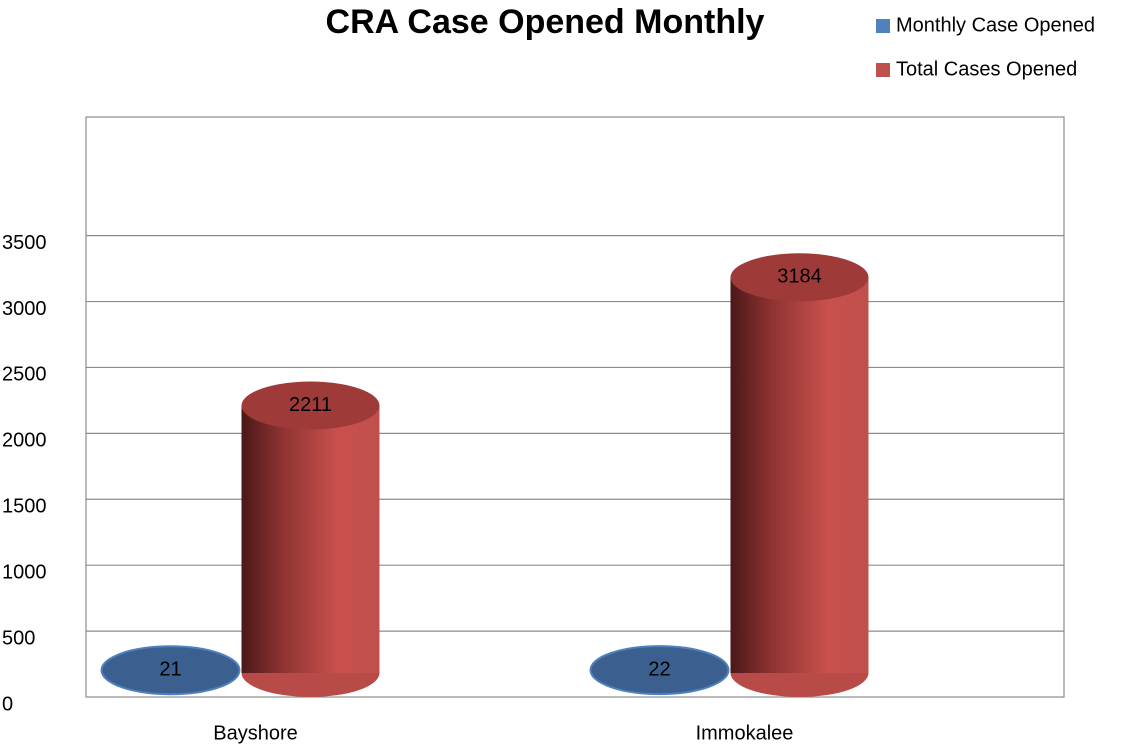  I want to click on y-tick-label: 0, so click(7, 704).